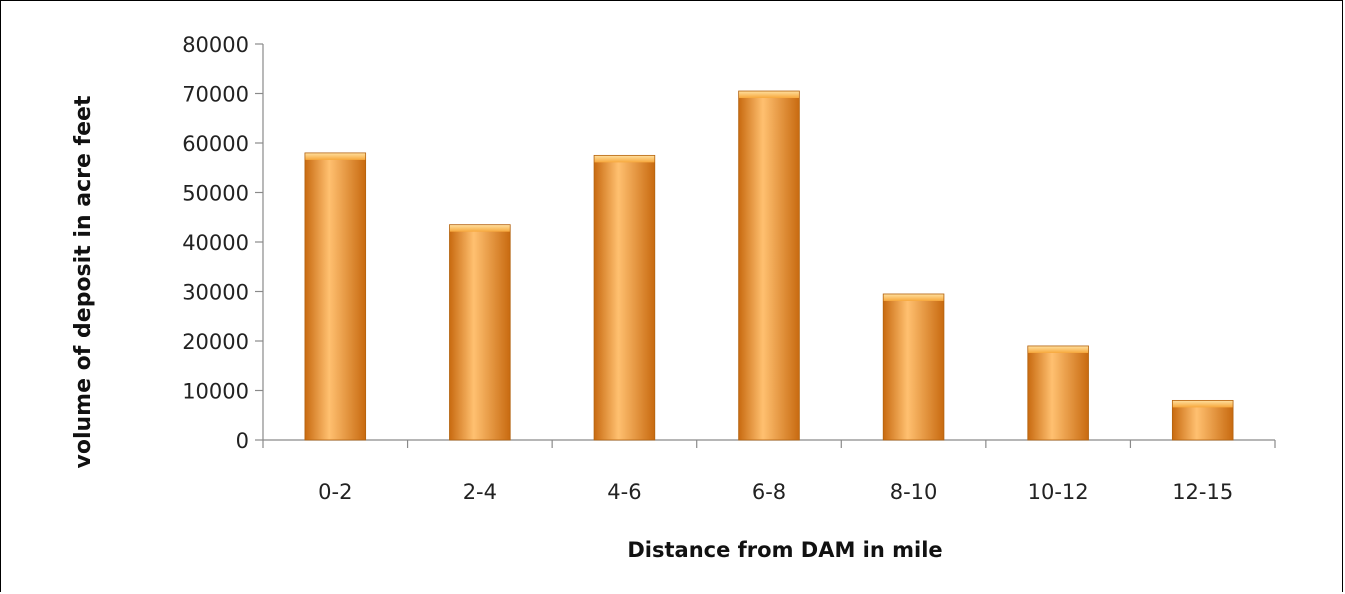 This screenshot has height=594, width=1345. Describe the element at coordinates (1058, 492) in the screenshot. I see `x-tick-label: 10-12` at that location.